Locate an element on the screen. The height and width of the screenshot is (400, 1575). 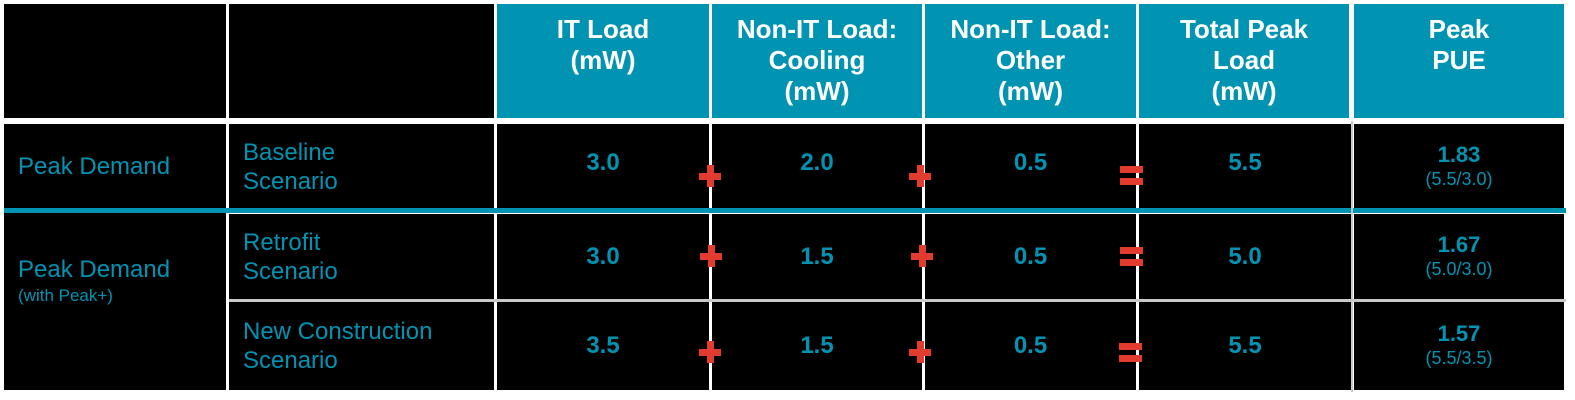
cell-cooling: 2.0 is located at coordinates (817, 166).